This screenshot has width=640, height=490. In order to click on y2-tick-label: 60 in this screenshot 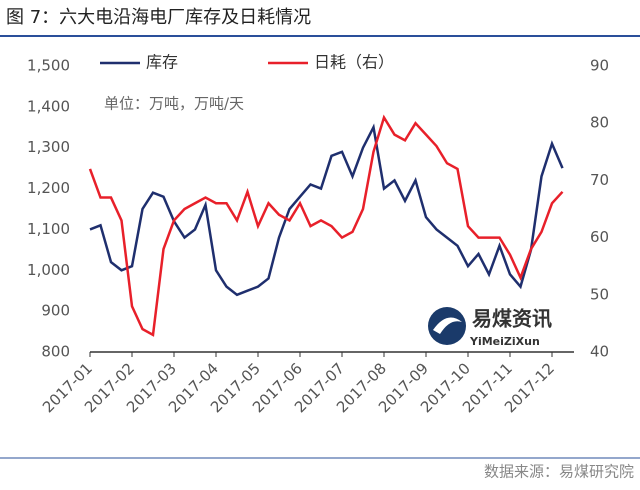, I will do `click(599, 237)`.